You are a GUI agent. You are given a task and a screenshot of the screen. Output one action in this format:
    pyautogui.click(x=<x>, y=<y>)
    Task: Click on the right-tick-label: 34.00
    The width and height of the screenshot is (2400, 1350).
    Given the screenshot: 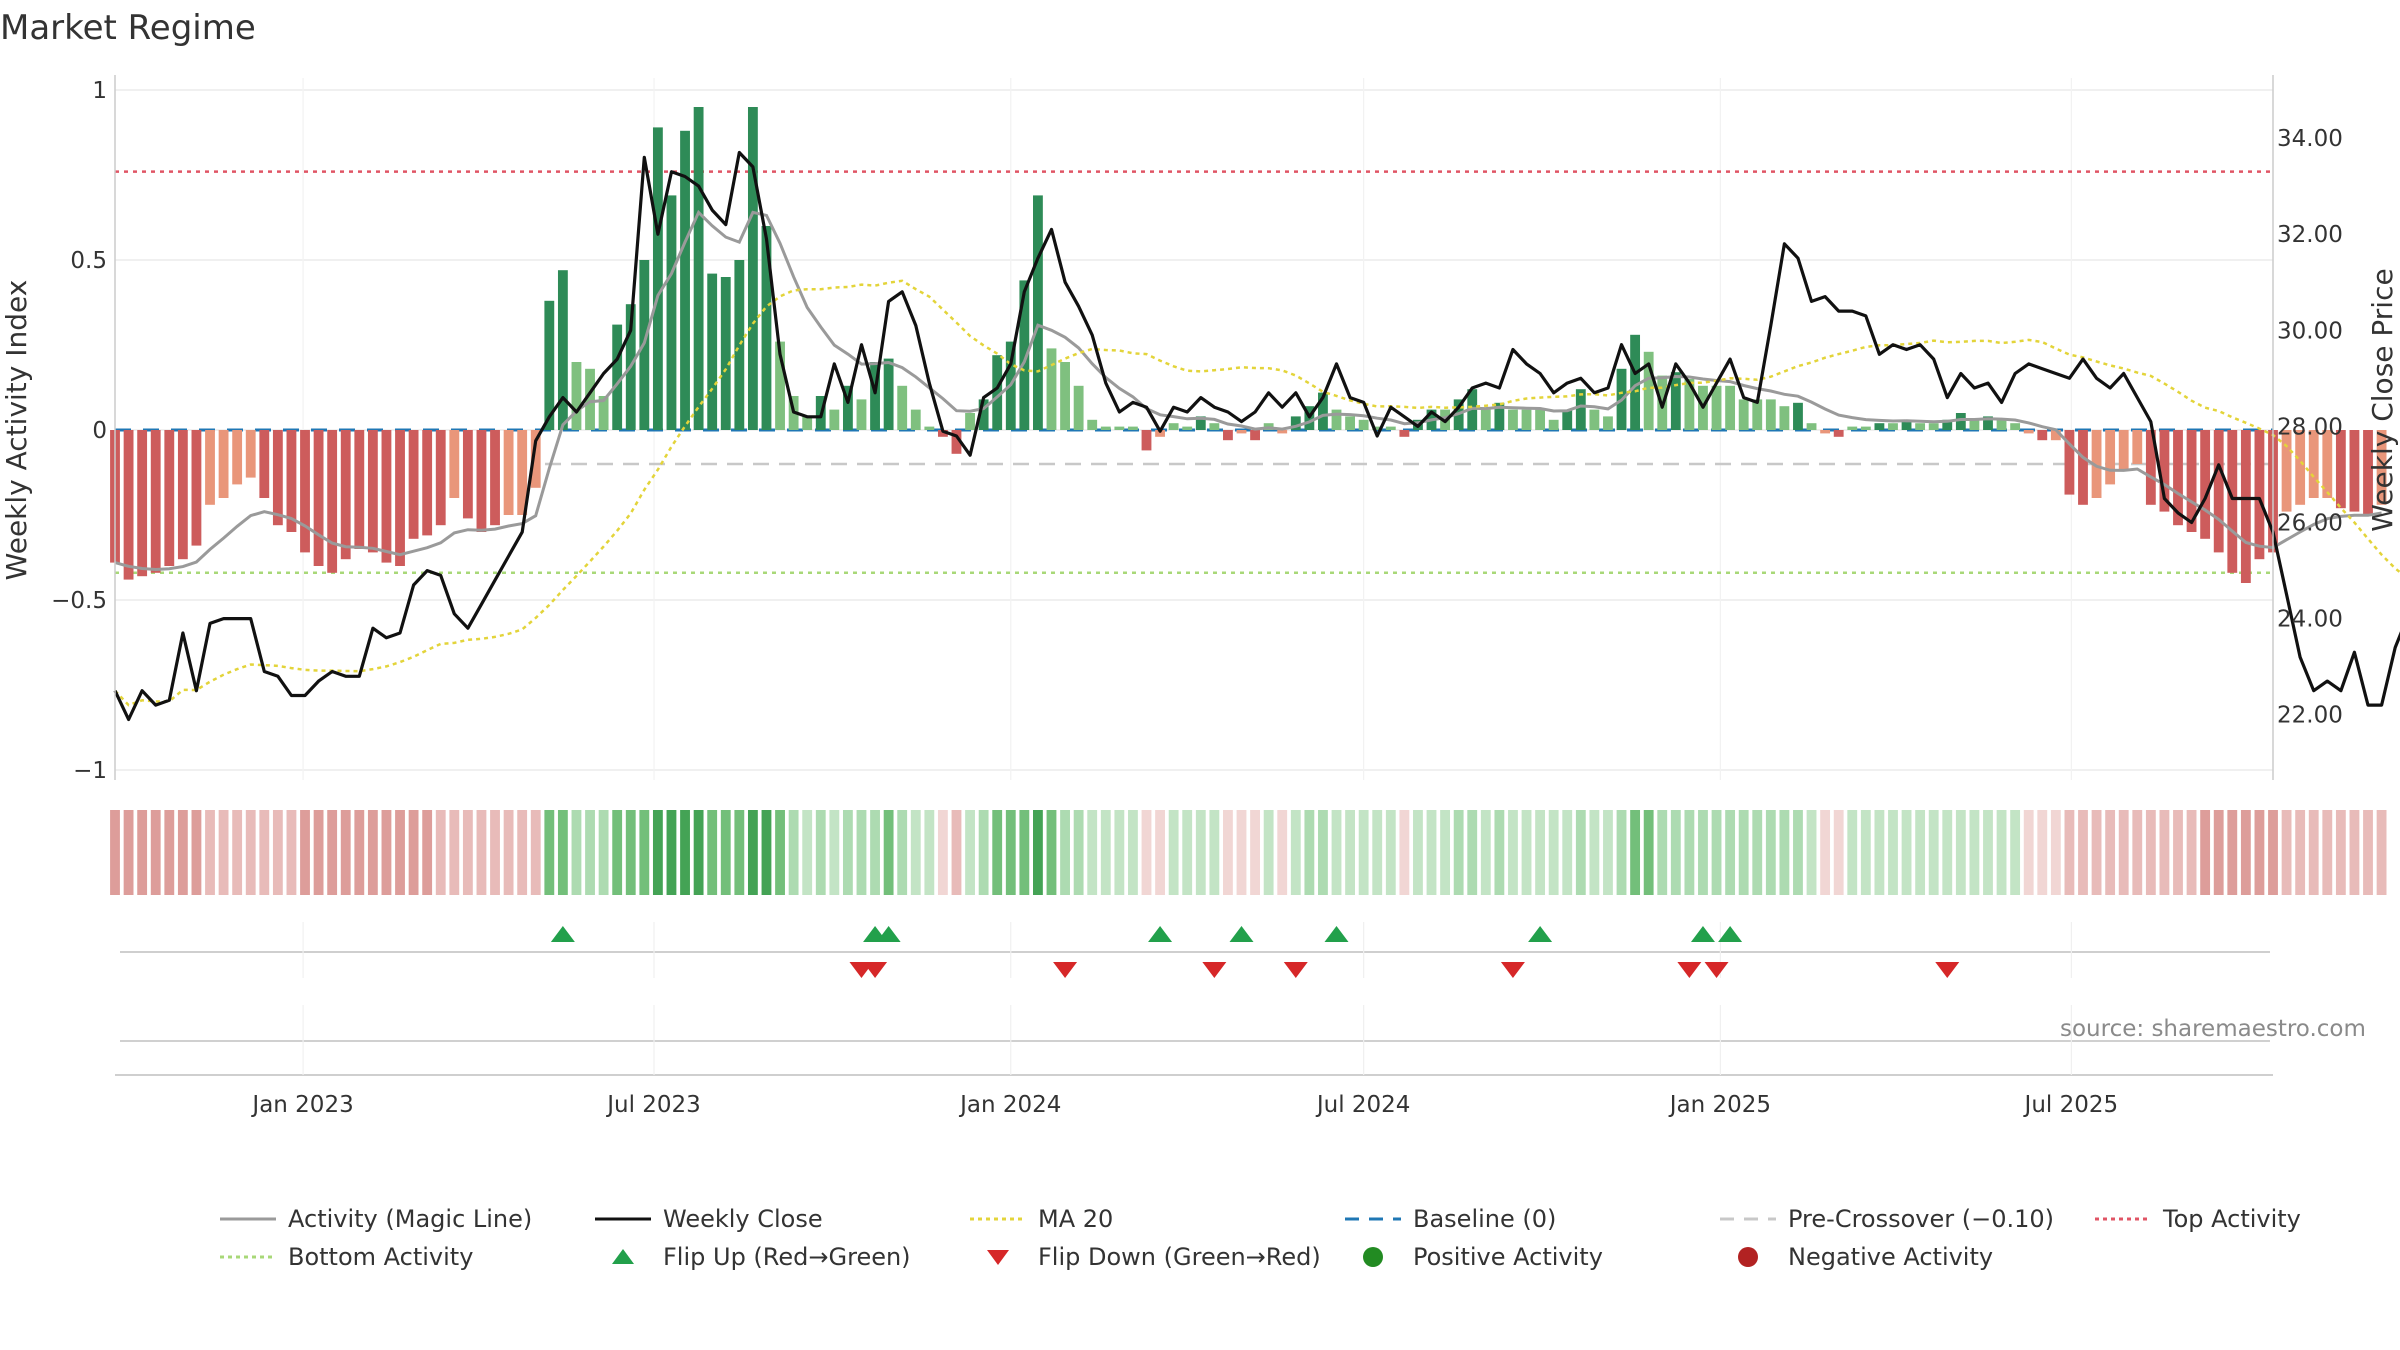 What is the action you would take?
    pyautogui.click(x=2310, y=139)
    